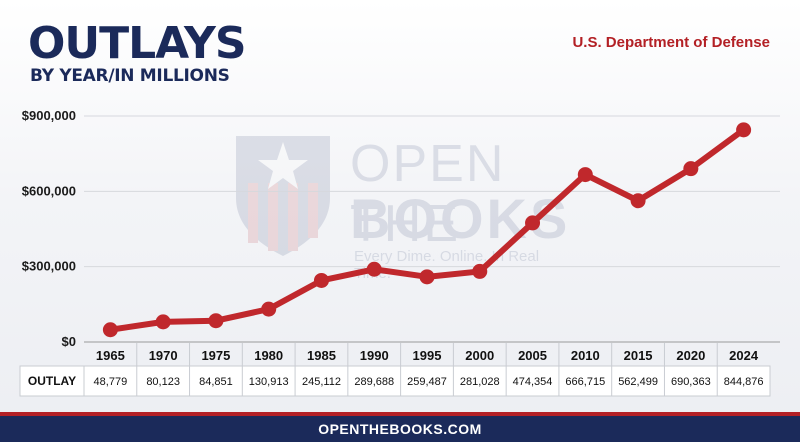 This screenshot has height=442, width=800. Describe the element at coordinates (480, 382) in the screenshot. I see `table-value-cell: 281,028` at that location.